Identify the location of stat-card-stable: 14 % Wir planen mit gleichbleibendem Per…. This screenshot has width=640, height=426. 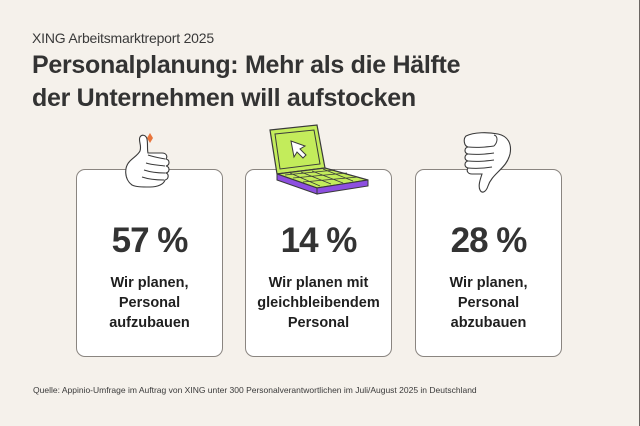
(318, 263).